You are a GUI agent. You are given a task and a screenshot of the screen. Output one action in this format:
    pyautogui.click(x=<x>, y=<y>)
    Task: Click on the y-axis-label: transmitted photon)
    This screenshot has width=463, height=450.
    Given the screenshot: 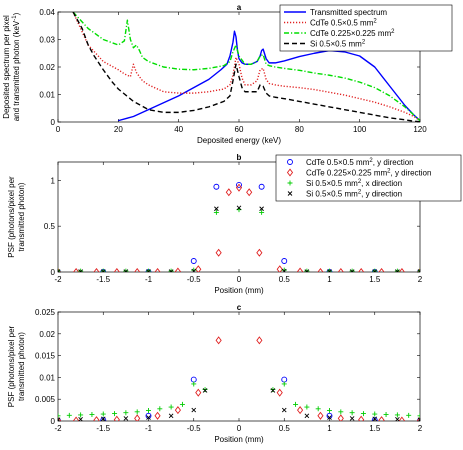 What is the action you would take?
    pyautogui.click(x=21, y=366)
    